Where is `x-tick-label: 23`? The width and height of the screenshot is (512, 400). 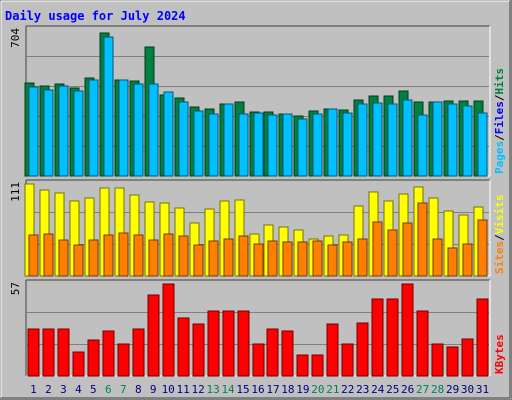 x-tick-label: 23 is located at coordinates (362, 389).